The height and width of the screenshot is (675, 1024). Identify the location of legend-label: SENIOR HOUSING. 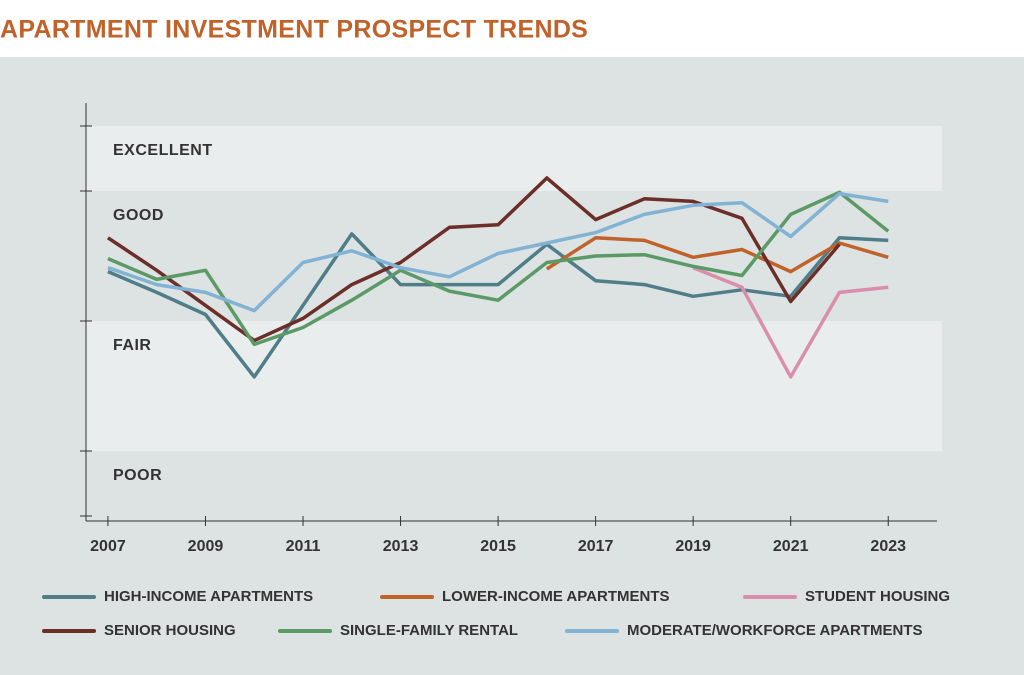
(170, 630).